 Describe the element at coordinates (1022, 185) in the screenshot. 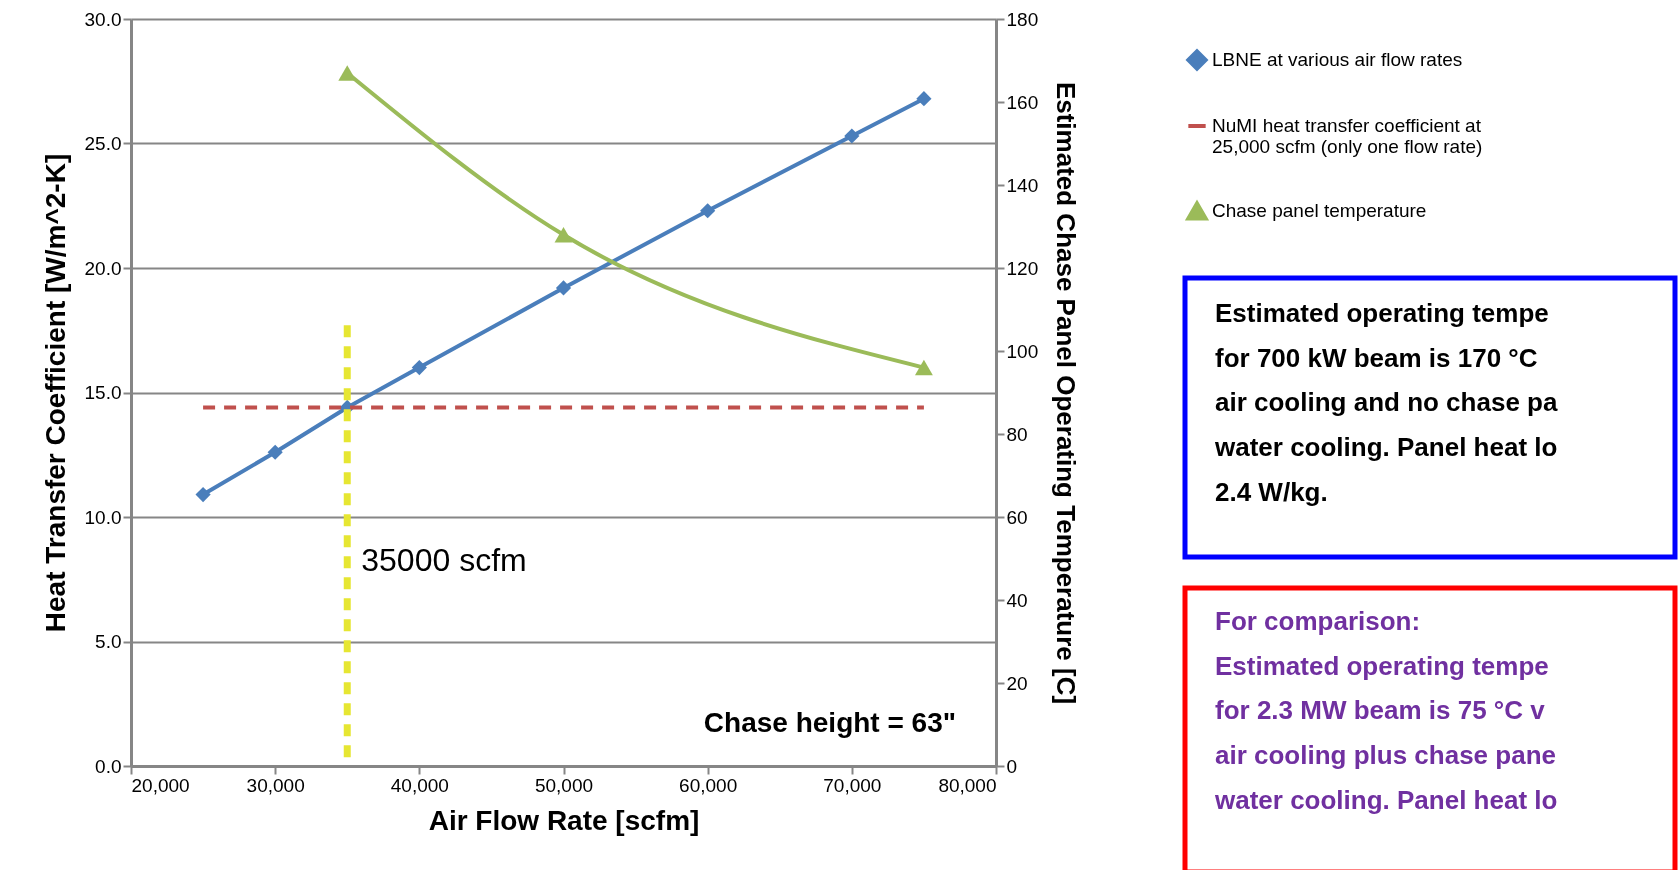

I see `y2-tick-label: 140` at that location.